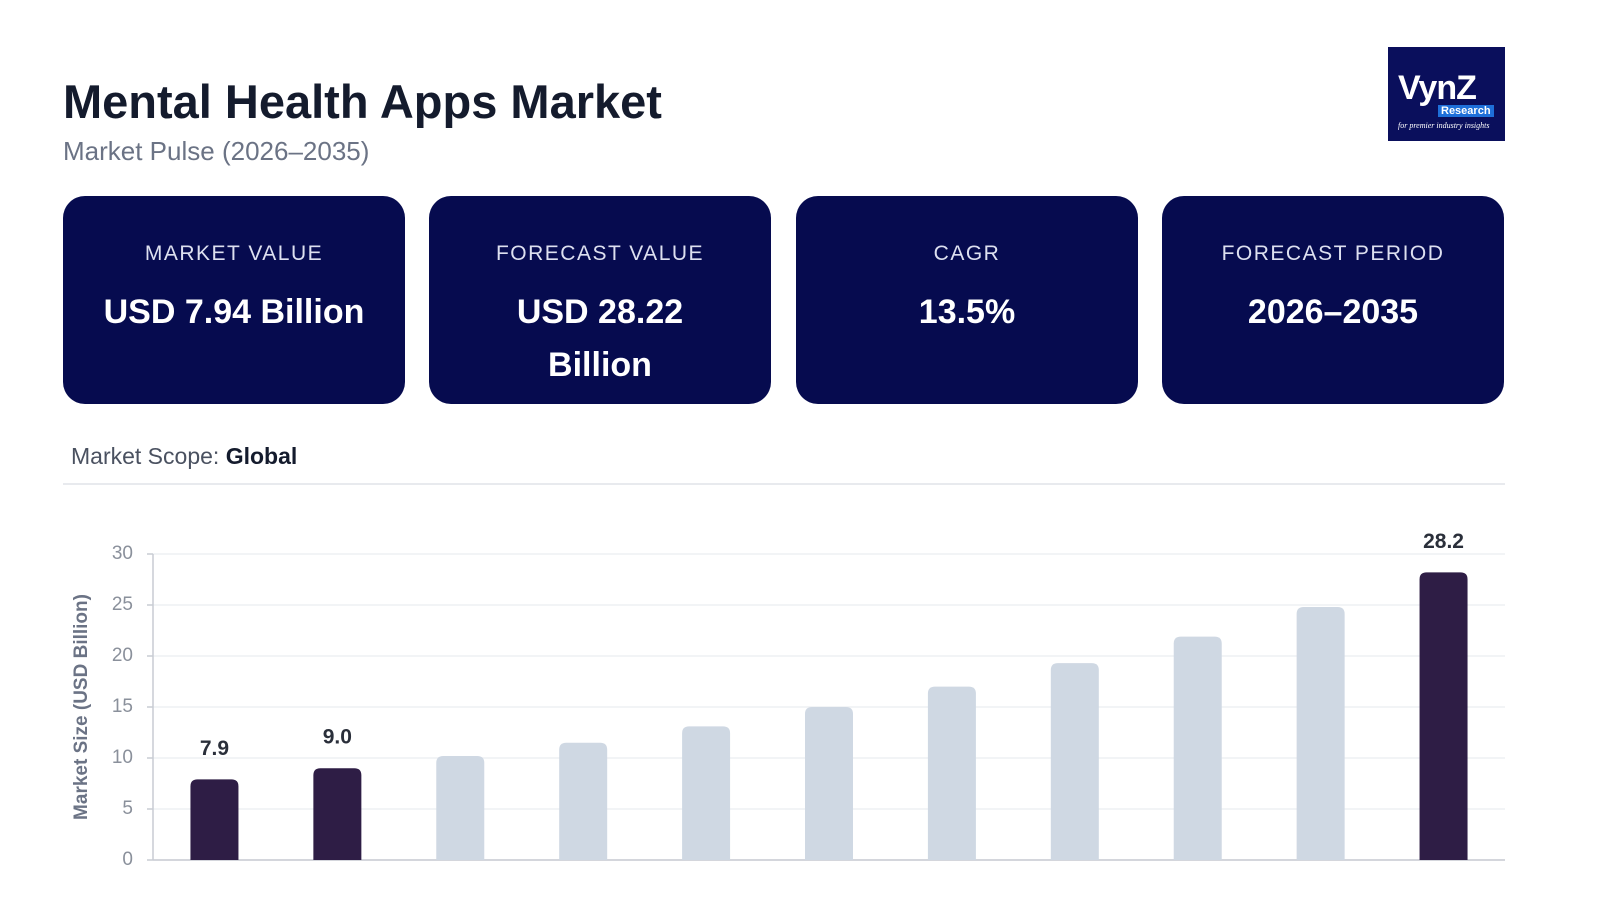 This screenshot has width=1600, height=900. What do you see at coordinates (234, 312) in the screenshot?
I see `card-value: USD 7.94 Billion` at bounding box center [234, 312].